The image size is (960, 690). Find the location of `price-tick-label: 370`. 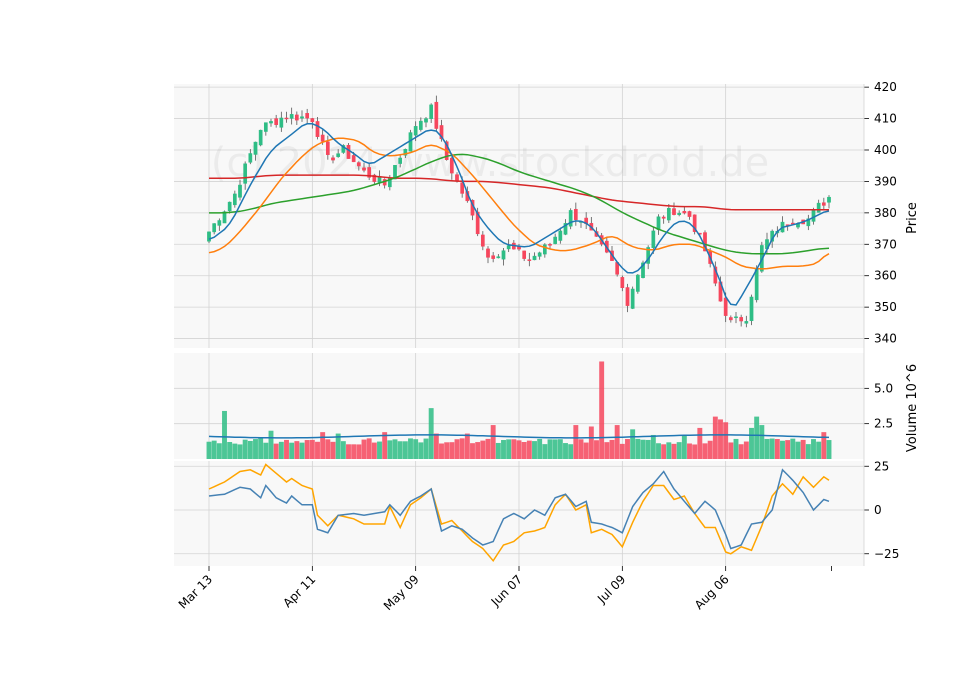

price-tick-label: 370 is located at coordinates (885, 244).